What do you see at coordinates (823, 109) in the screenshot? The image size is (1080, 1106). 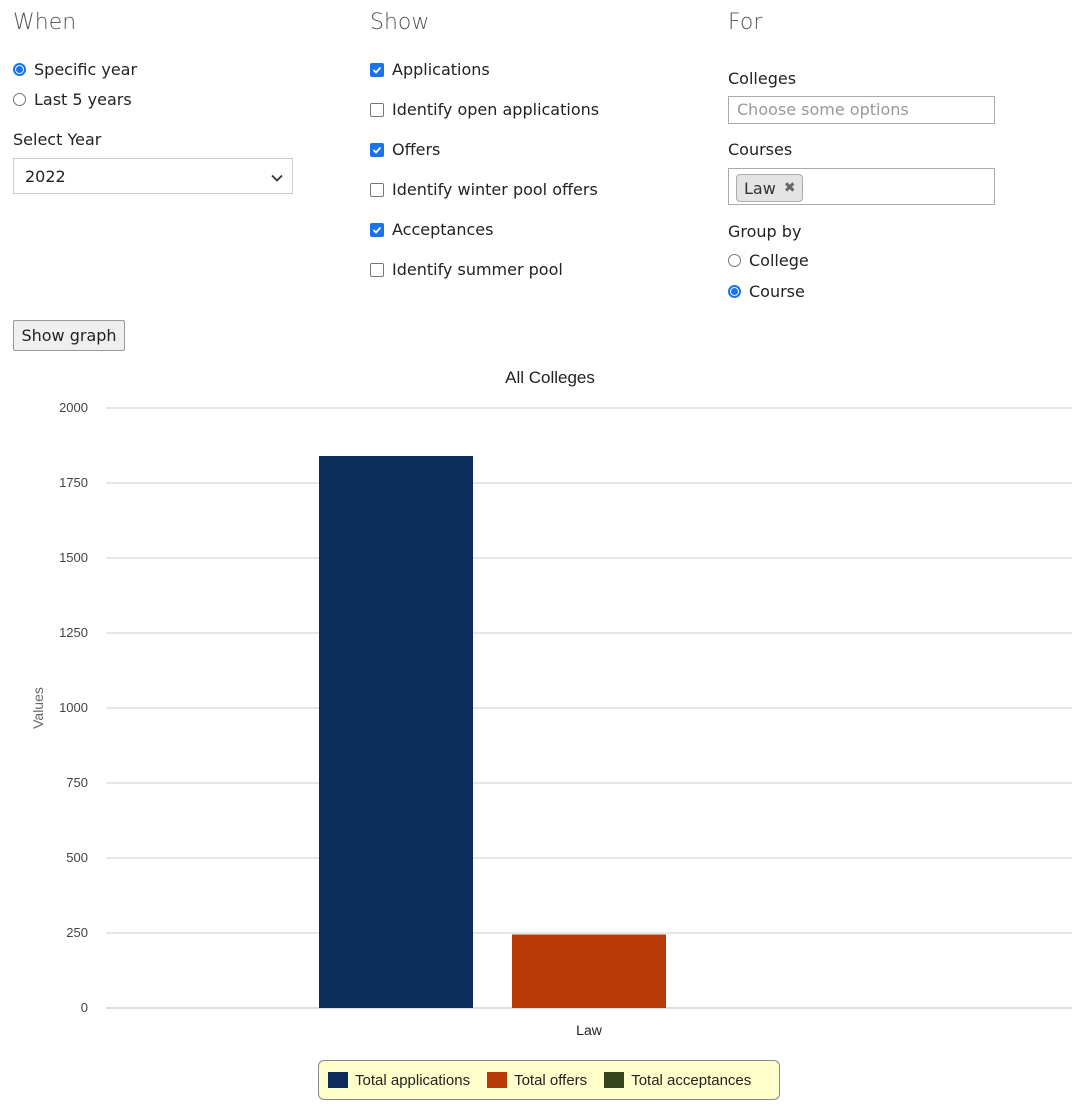 I see `colleges-placeholder: Choose some options` at bounding box center [823, 109].